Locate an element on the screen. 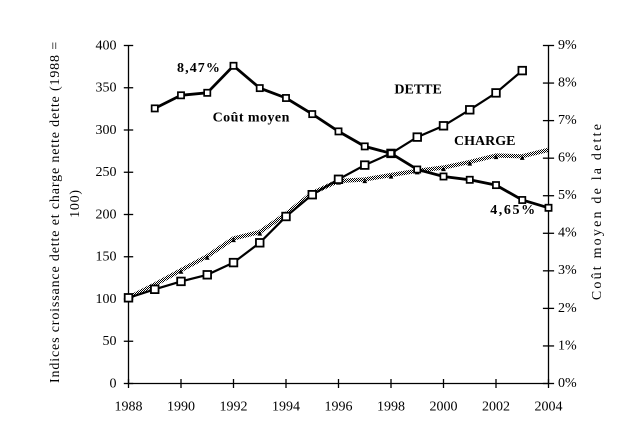 Image resolution: width=639 pixels, height=430 pixels. svg-text: 2002 is located at coordinates (496, 406).